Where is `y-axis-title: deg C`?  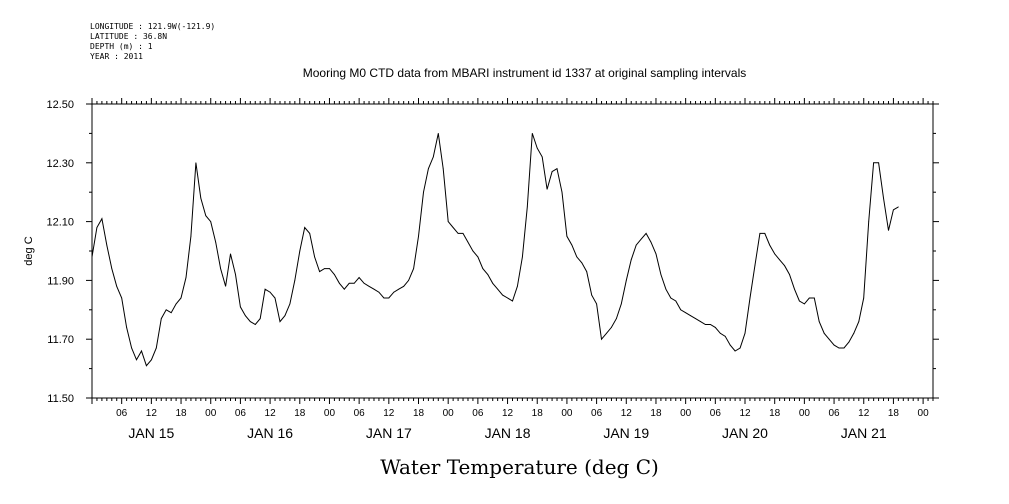 y-axis-title: deg C is located at coordinates (29, 250).